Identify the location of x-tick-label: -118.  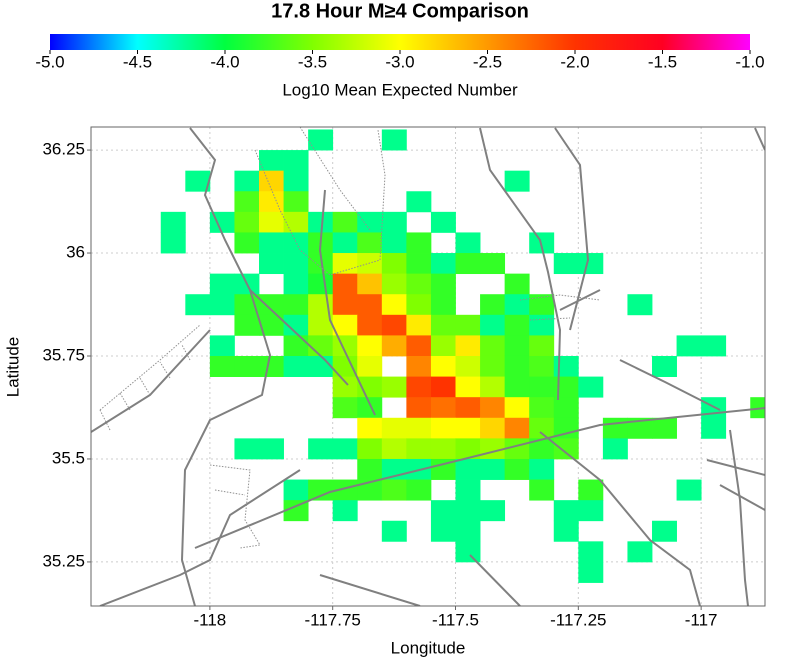
(210, 619).